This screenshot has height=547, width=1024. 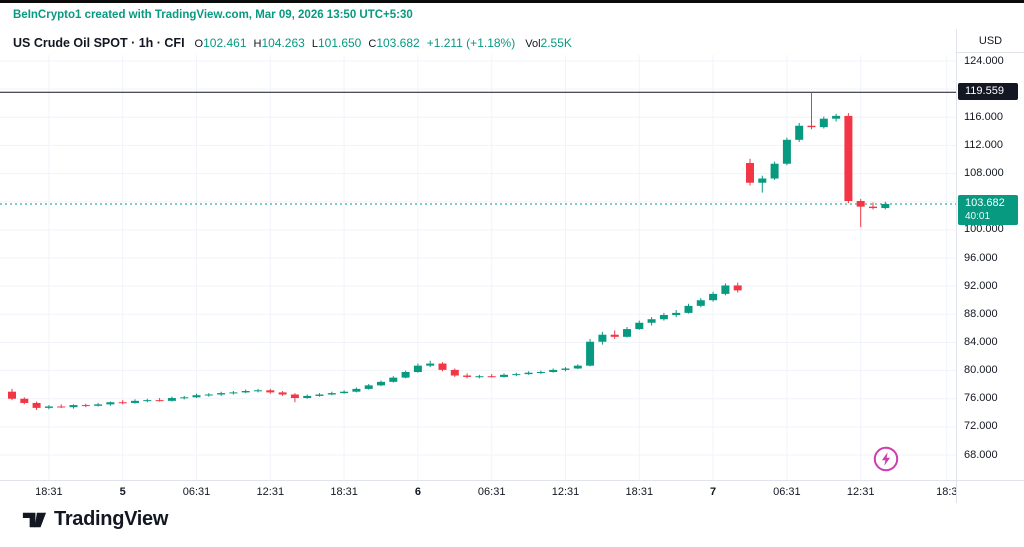 I want to click on tradingview-logo: TradingView, so click(x=94, y=519).